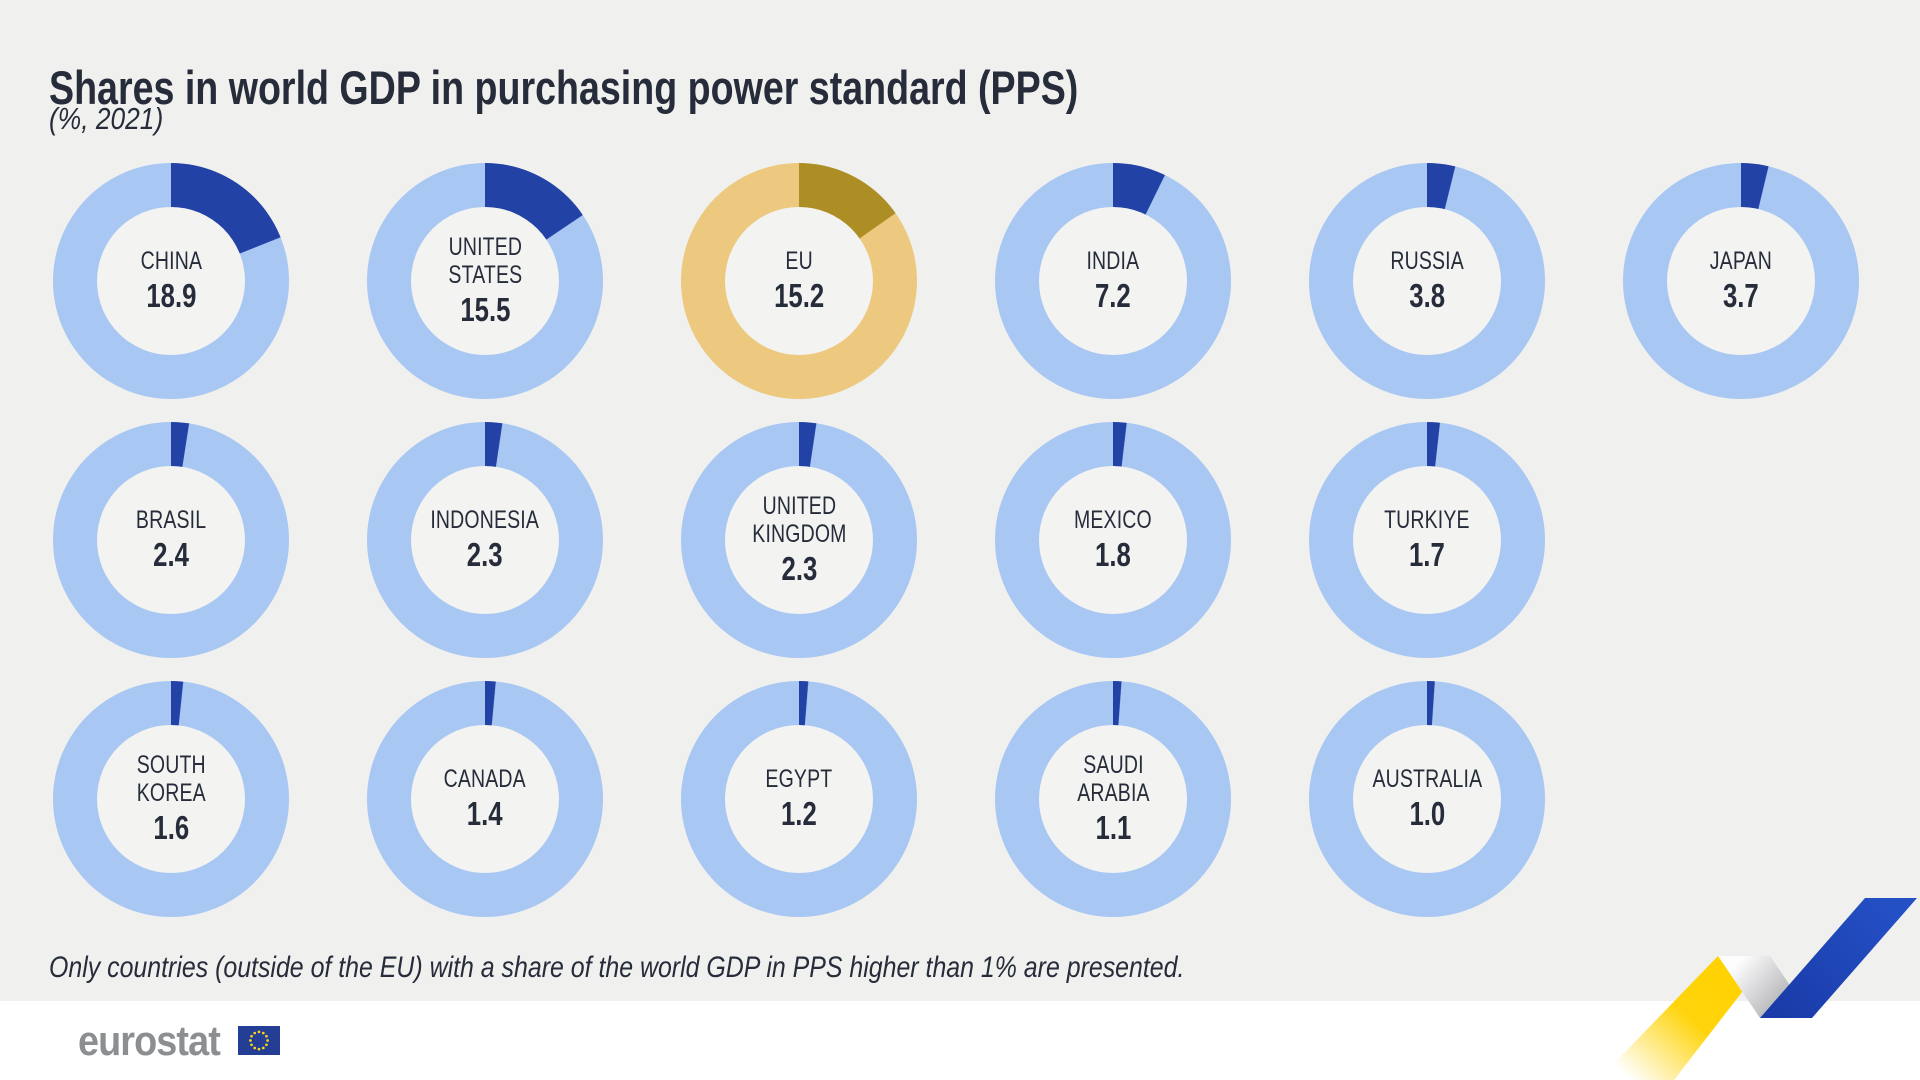  I want to click on donut-label-stack: JAPAN 3.7, so click(1741, 281).